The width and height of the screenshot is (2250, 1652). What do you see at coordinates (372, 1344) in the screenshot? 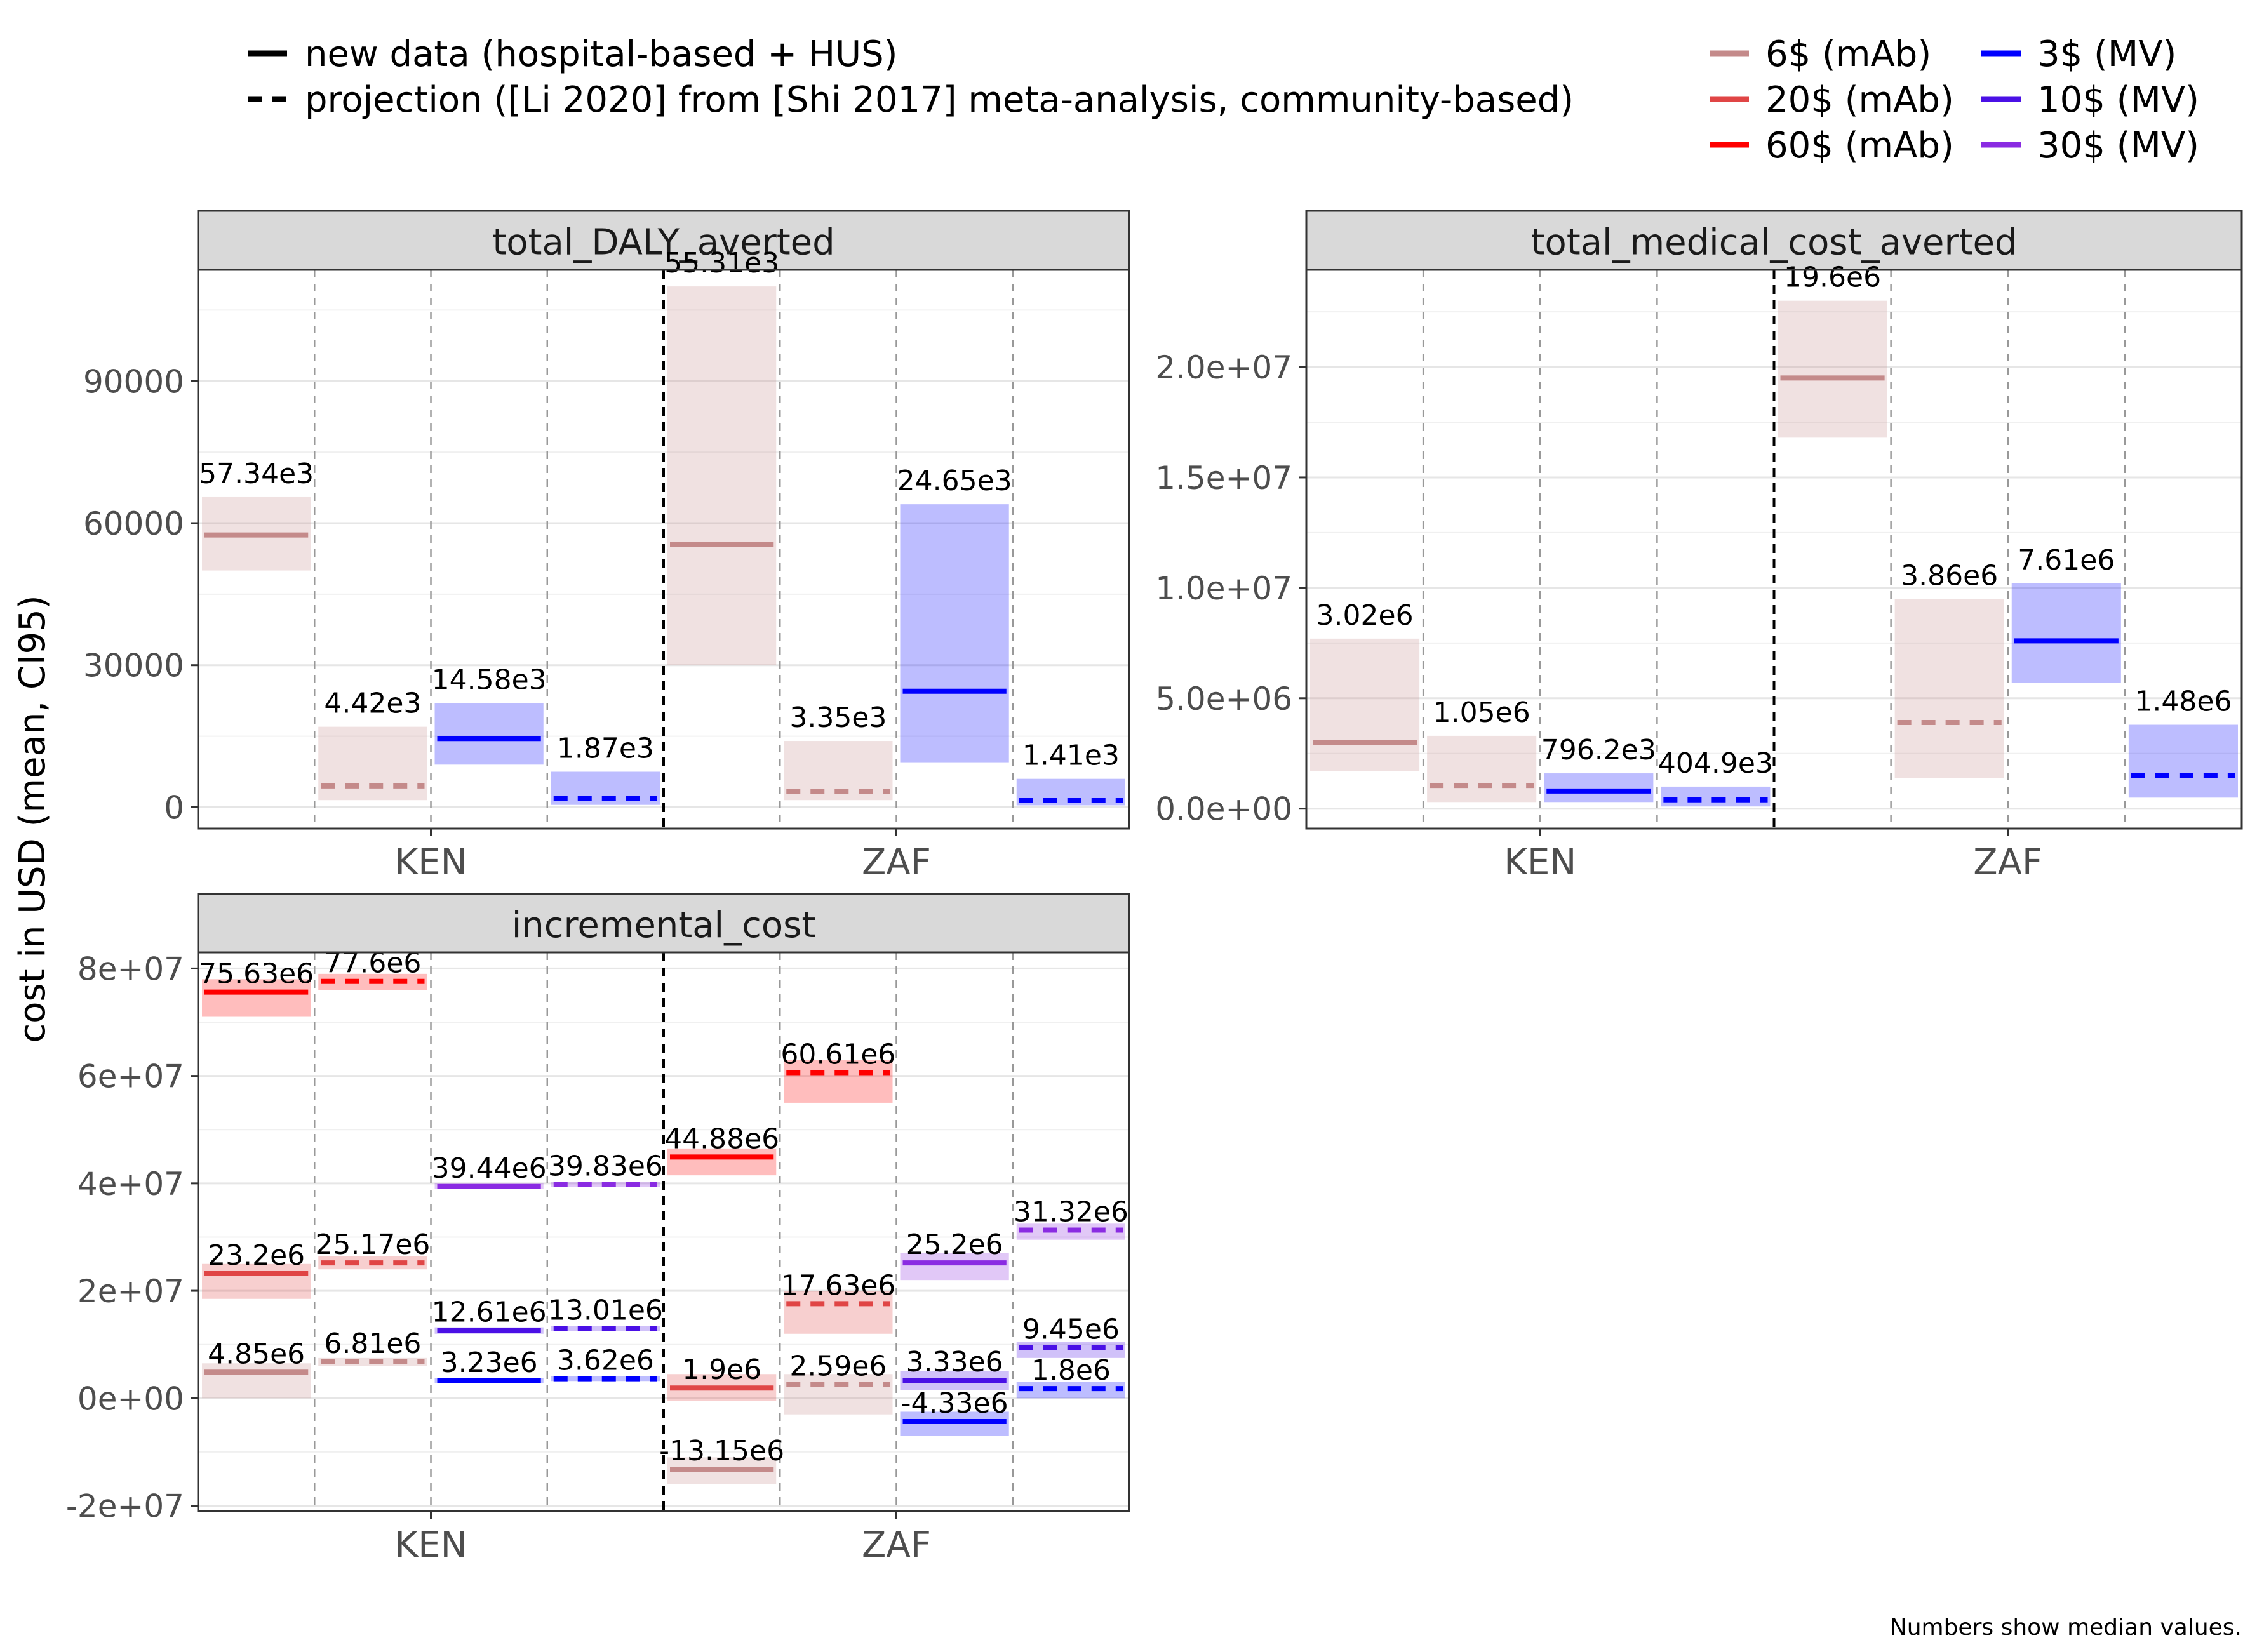
I see `median-value-label: 6.81e6` at bounding box center [372, 1344].